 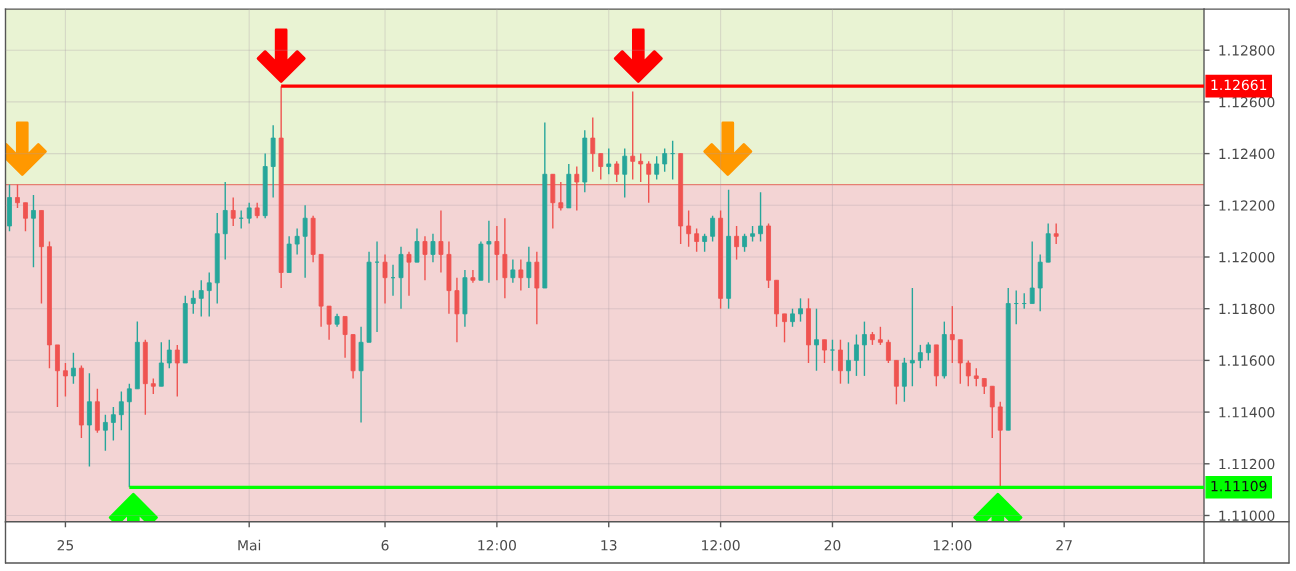 What do you see at coordinates (832, 545) in the screenshot?
I see `x-tick-label: 20` at bounding box center [832, 545].